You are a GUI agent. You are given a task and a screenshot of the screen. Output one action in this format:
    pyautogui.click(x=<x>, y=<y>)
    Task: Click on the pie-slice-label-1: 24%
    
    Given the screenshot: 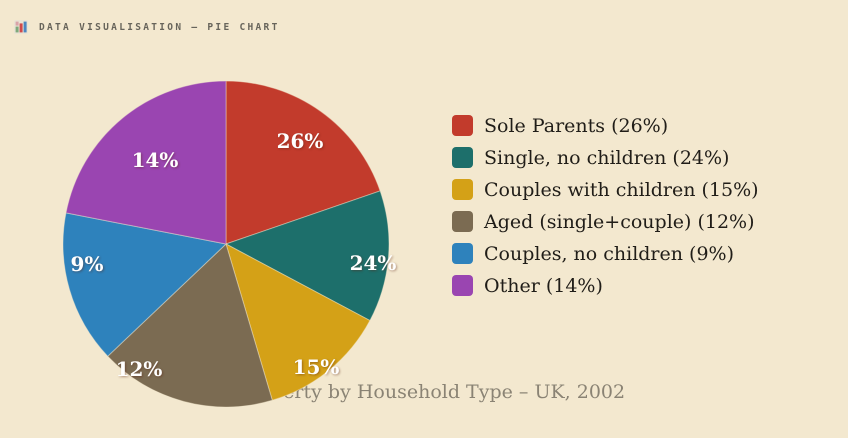 What is the action you would take?
    pyautogui.click(x=373, y=263)
    